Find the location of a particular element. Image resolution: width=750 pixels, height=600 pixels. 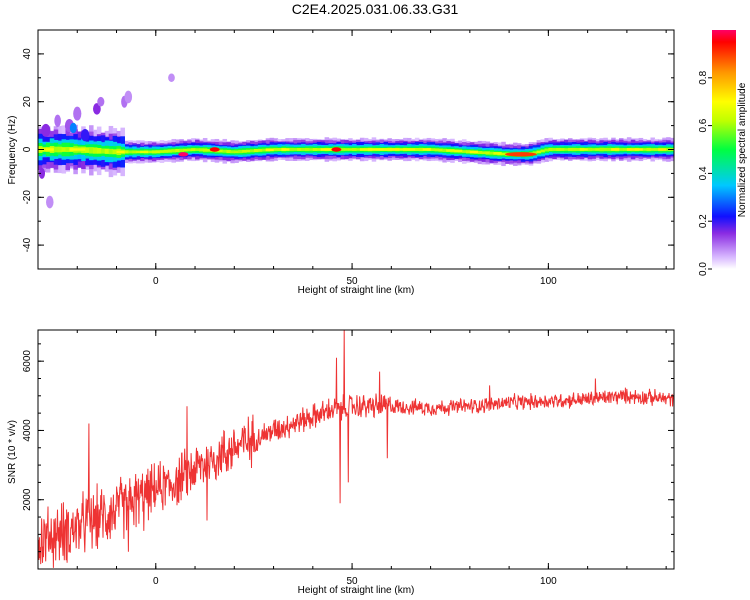

spectrogram-y-axis-label: Frequency (Hz) is located at coordinates (12, 150).